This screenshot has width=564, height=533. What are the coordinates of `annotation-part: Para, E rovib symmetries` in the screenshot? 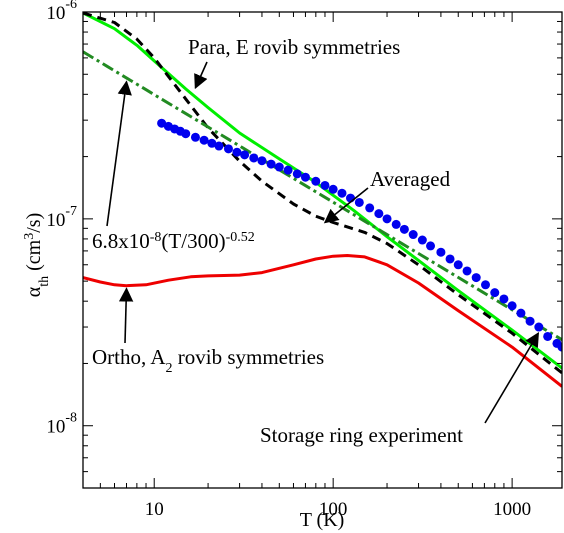 It's located at (294, 47).